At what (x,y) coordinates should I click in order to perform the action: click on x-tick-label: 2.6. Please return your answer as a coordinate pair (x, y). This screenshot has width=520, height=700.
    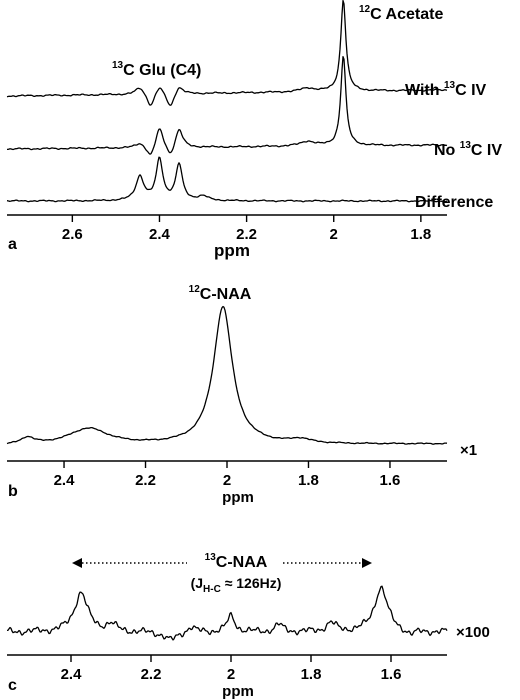
    Looking at the image, I should click on (72, 234).